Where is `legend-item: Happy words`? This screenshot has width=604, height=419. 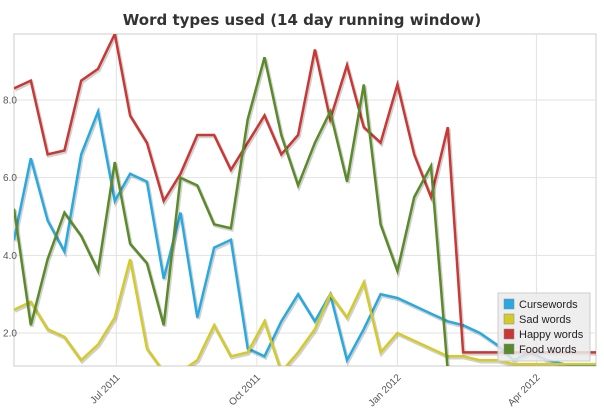 legend-item: Happy words is located at coordinates (543, 334).